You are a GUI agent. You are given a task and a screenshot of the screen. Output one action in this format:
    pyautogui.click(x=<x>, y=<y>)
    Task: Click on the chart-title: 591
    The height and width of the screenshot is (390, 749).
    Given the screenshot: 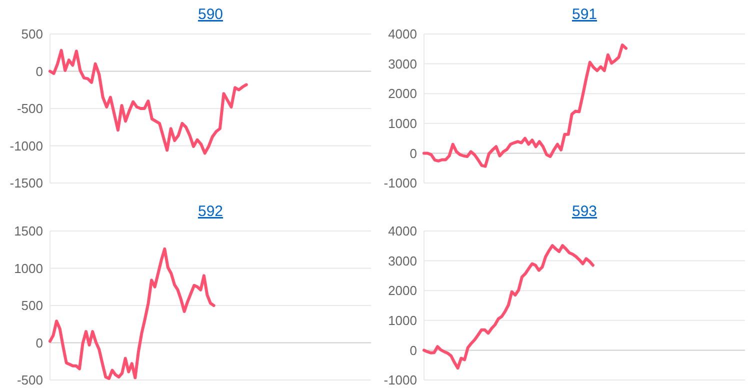 What is the action you would take?
    pyautogui.click(x=585, y=14)
    